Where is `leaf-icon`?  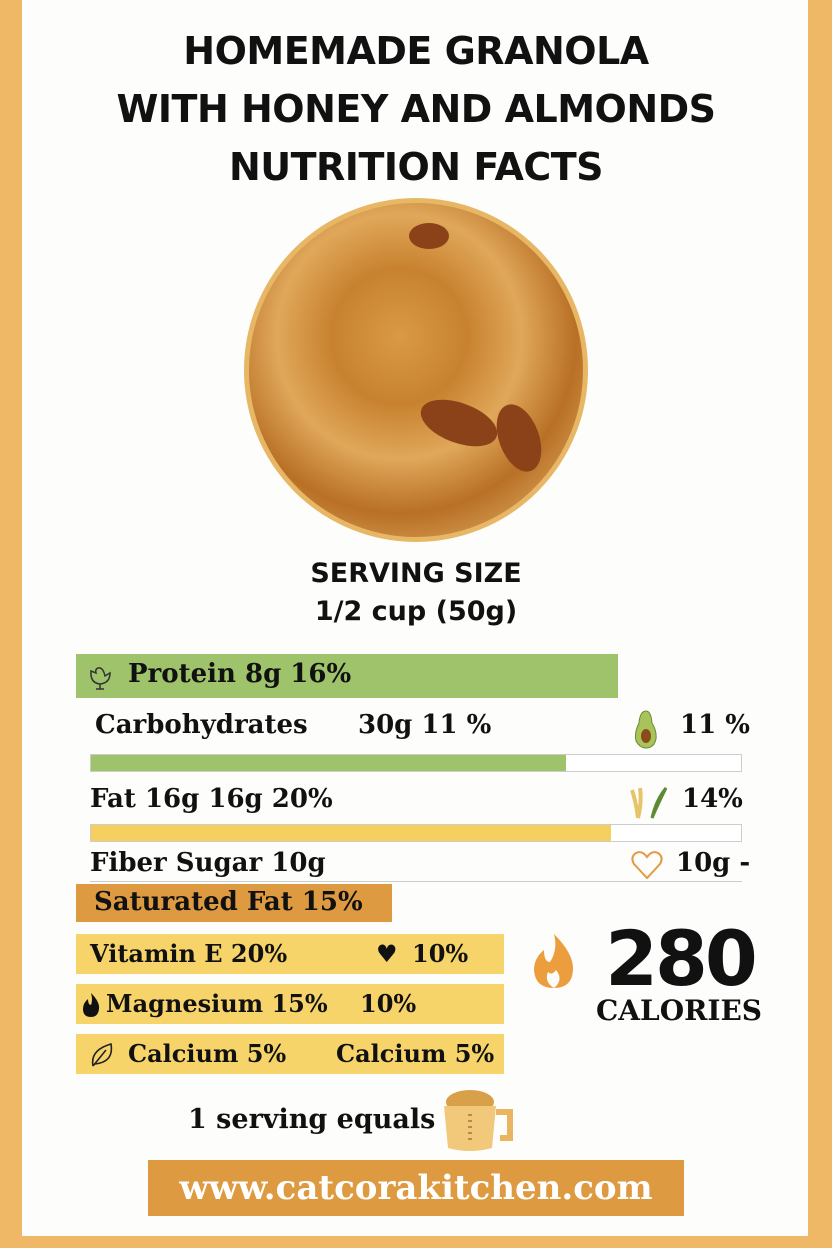
leaf-icon is located at coordinates (102, 1054).